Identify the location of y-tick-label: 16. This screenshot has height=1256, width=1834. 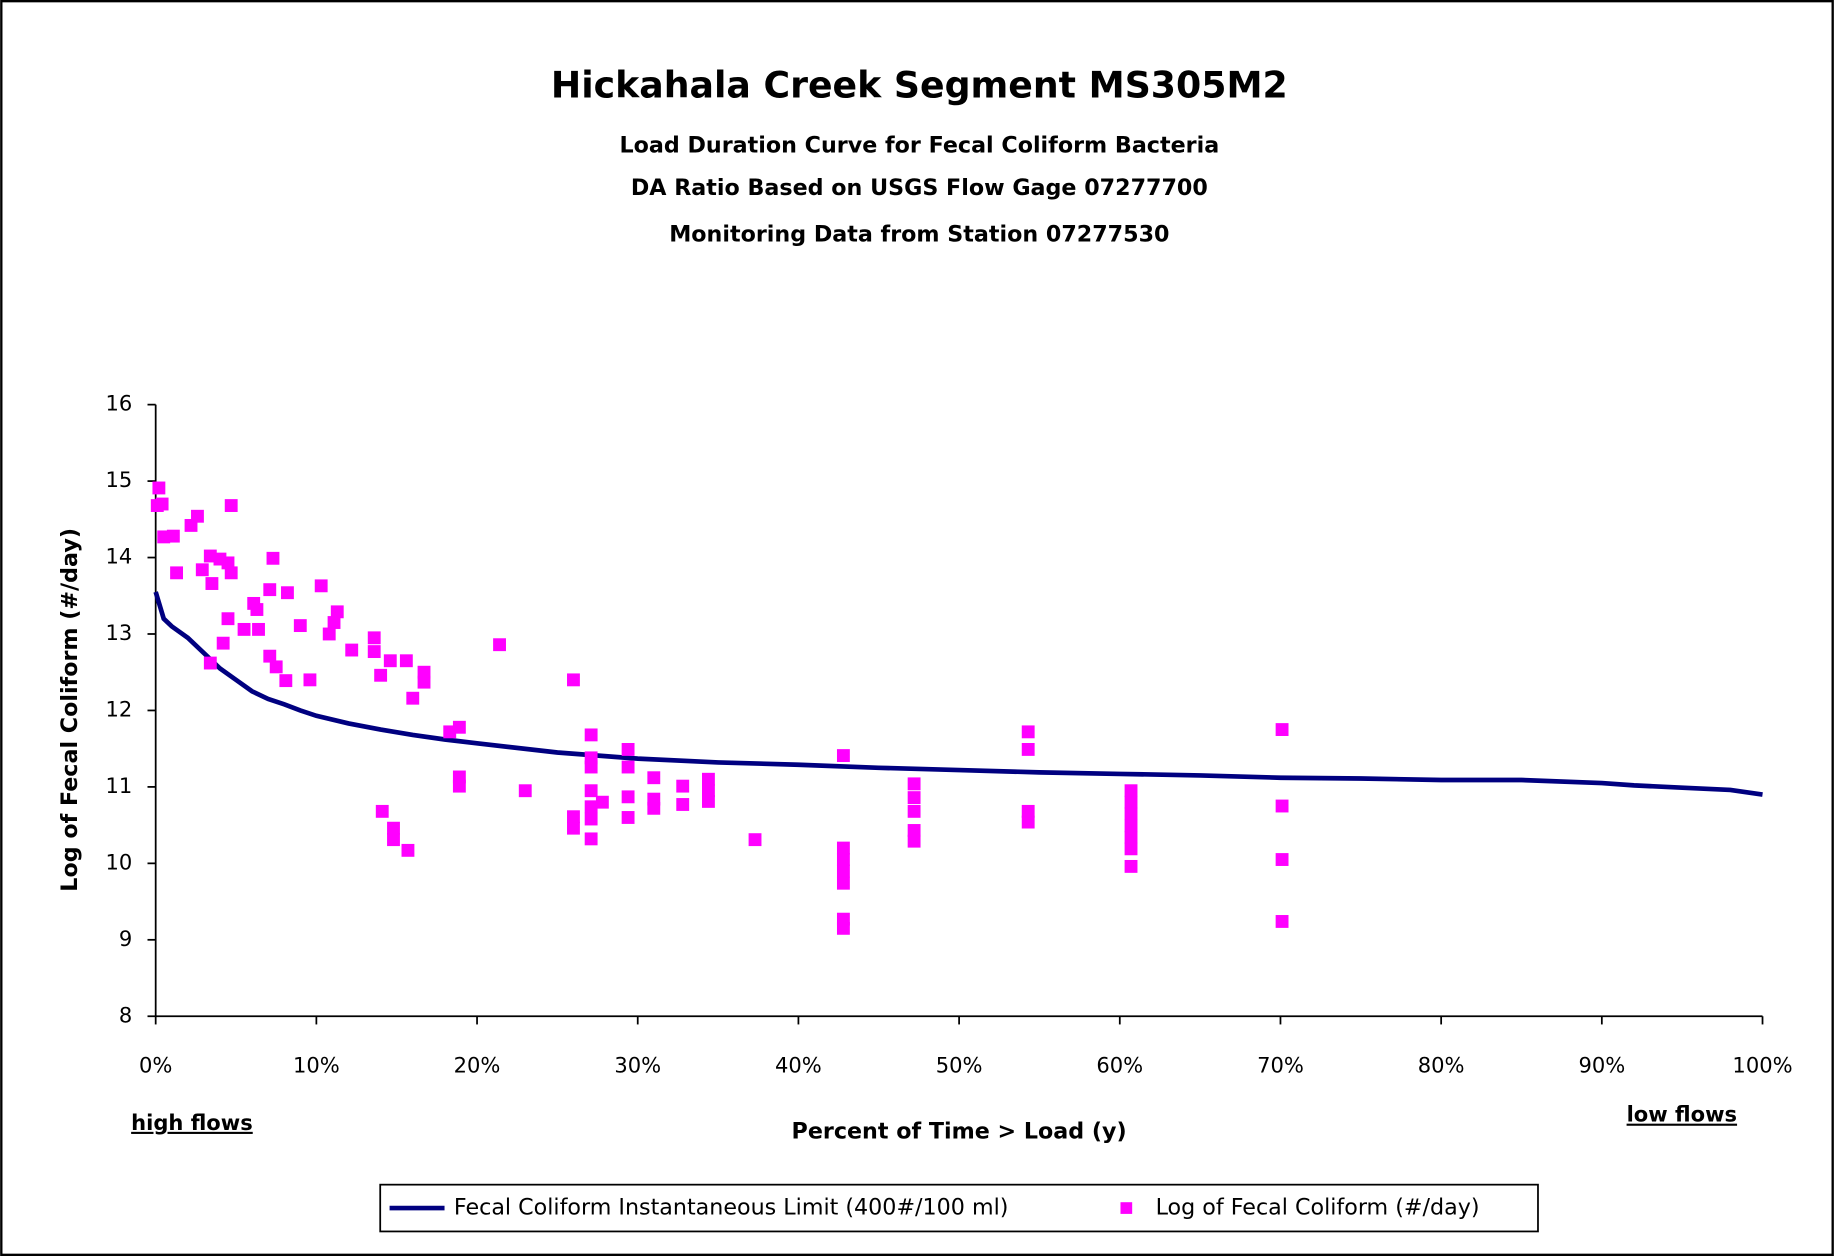
(118, 403).